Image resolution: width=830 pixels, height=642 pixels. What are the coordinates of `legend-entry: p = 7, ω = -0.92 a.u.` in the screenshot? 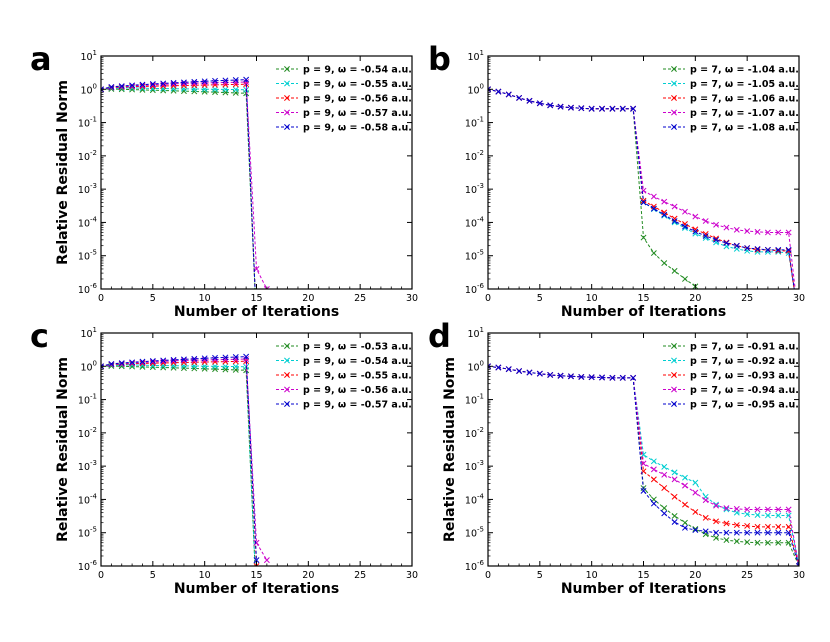 It's located at (744, 361).